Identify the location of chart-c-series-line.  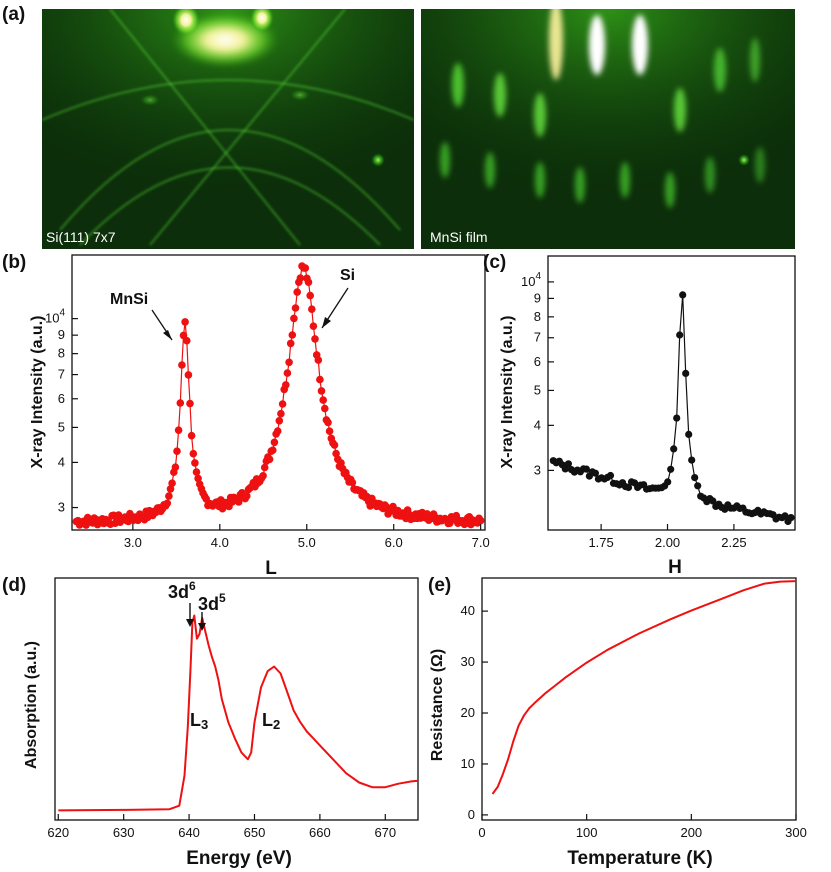
(672, 408).